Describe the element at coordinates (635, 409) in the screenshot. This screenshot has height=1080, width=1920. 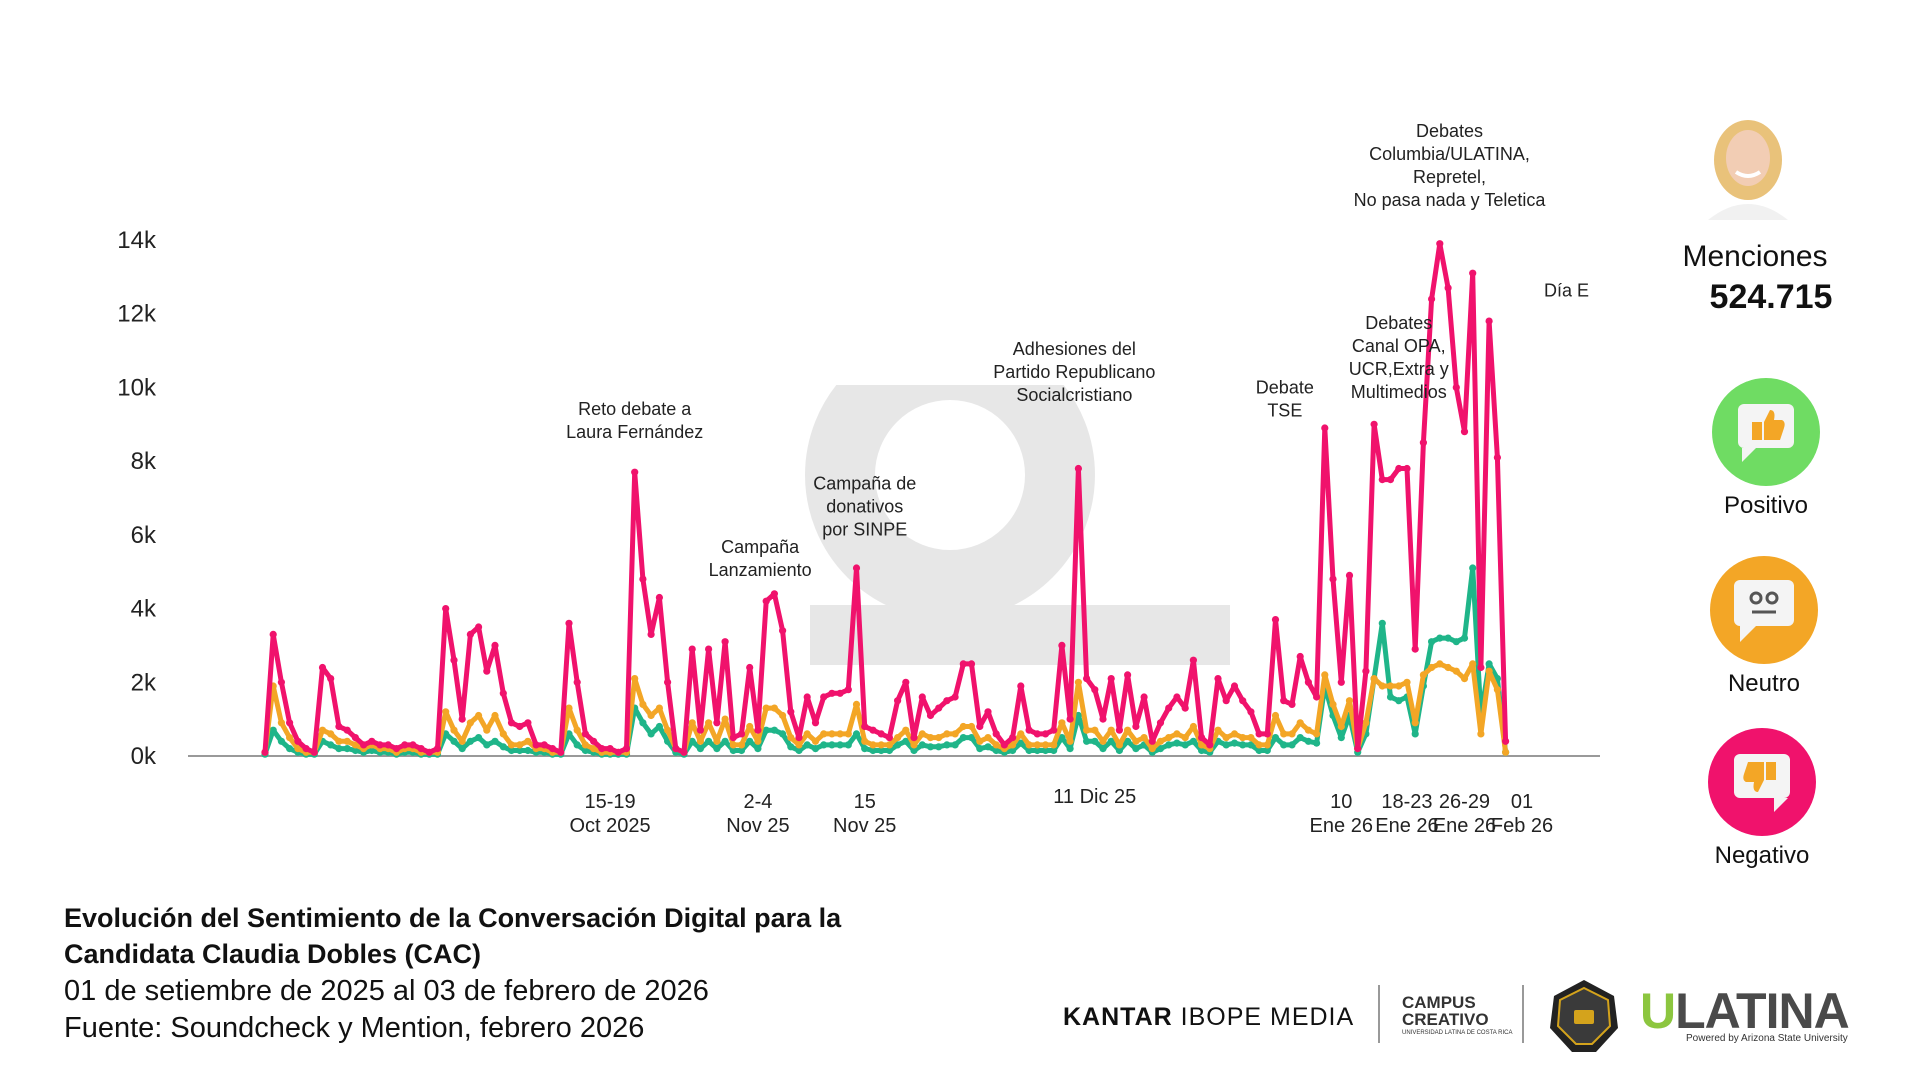
I see `annotation-label: Reto debate a` at that location.